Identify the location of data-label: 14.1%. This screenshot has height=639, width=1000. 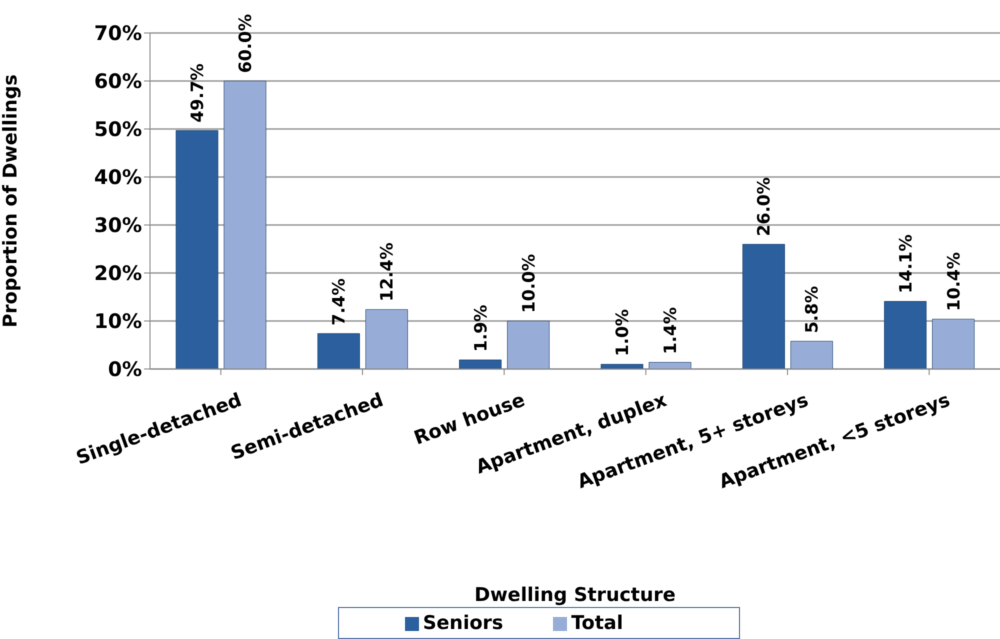
(906, 264).